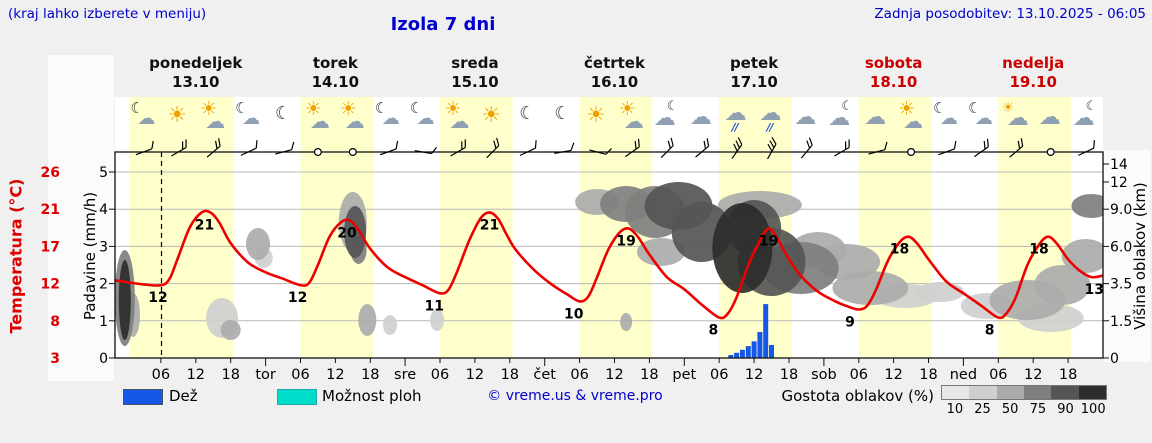  What do you see at coordinates (1140, 256) in the screenshot?
I see `cloud-height-axis-label: Višina oblakov (km)` at bounding box center [1140, 256].